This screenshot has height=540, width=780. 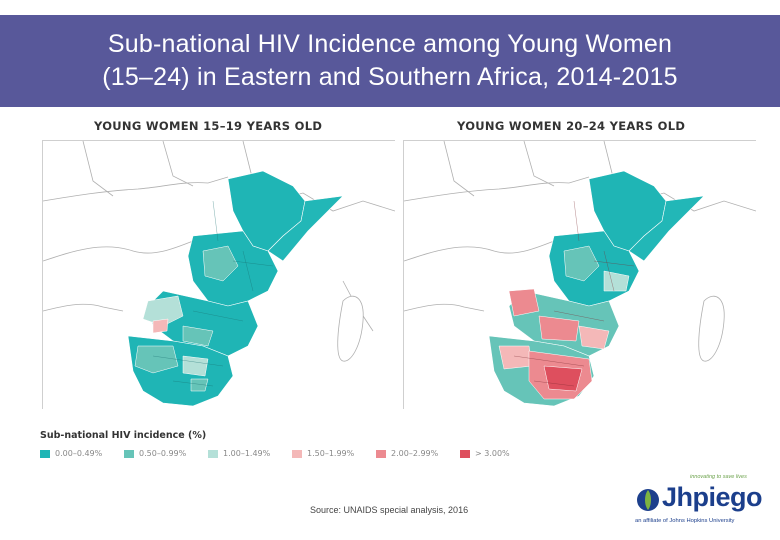 I want to click on legend-label: 0.00–0.49%, so click(x=79, y=453).